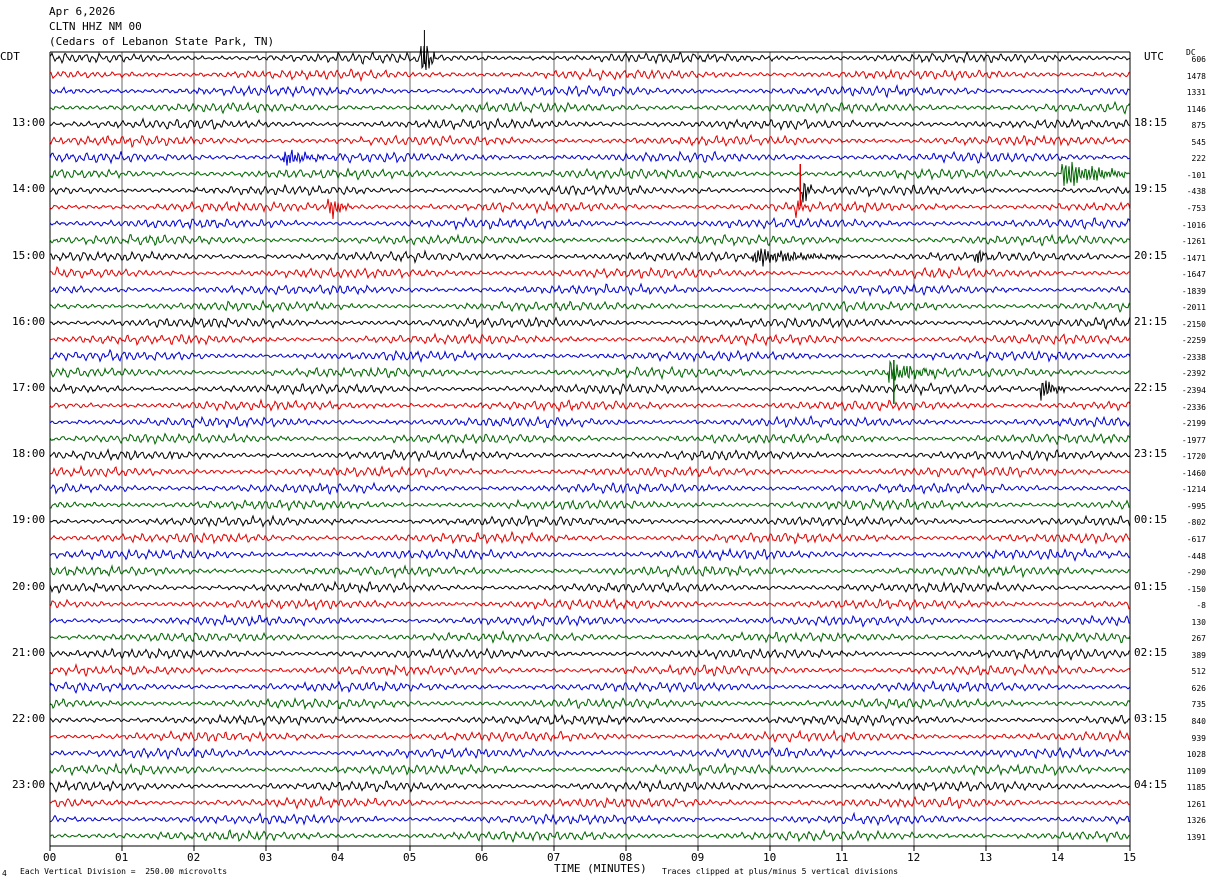 The width and height of the screenshot is (1210, 886). I want to click on x-tick-label: 08, so click(626, 857).